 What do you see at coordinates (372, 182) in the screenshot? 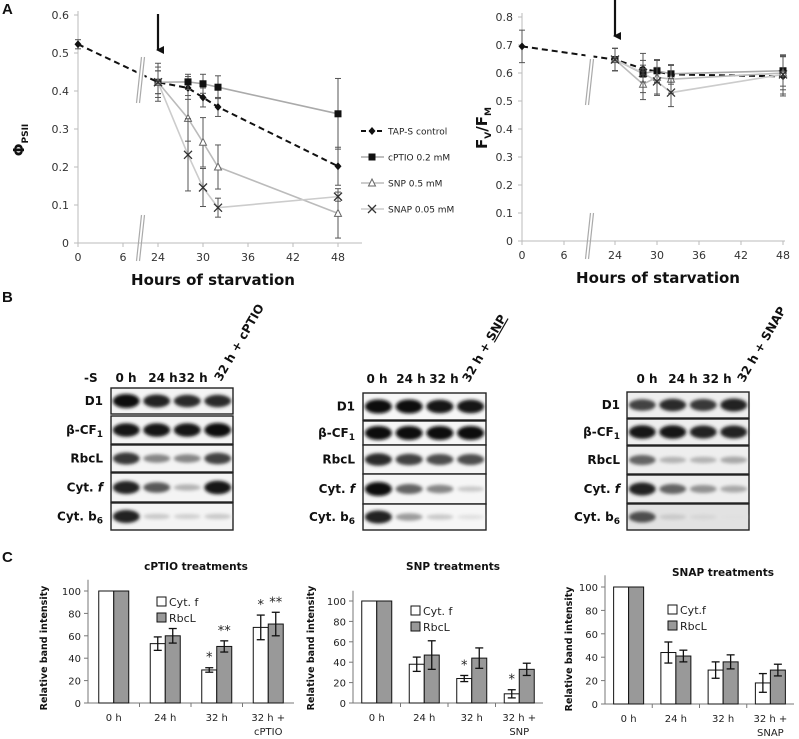
I see `legend-marker` at bounding box center [372, 182].